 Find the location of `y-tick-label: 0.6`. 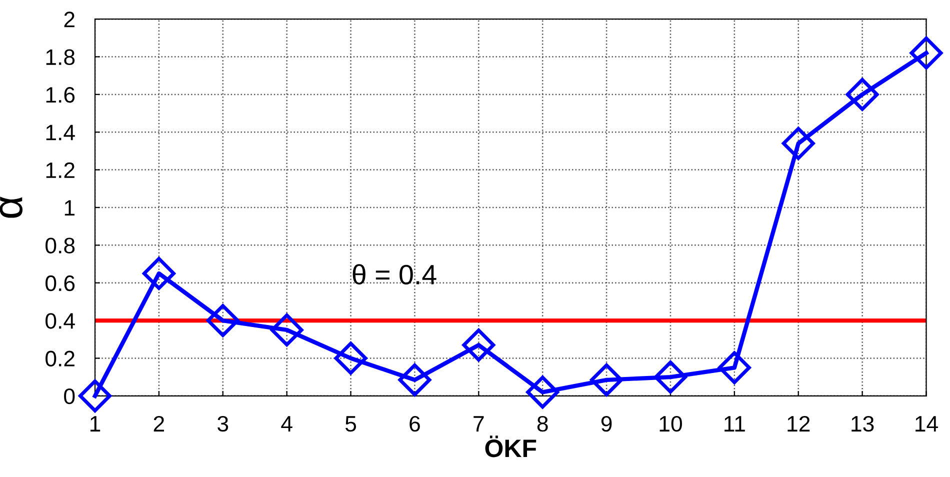

y-tick-label: 0.6 is located at coordinates (60, 283).